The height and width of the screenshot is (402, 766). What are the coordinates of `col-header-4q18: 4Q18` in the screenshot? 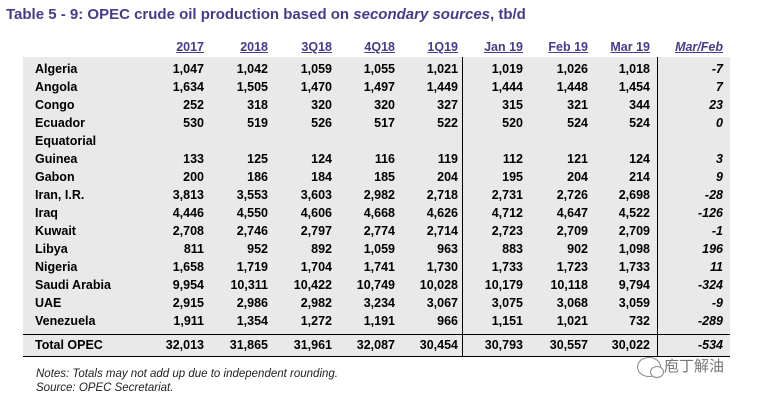 It's located at (379, 47).